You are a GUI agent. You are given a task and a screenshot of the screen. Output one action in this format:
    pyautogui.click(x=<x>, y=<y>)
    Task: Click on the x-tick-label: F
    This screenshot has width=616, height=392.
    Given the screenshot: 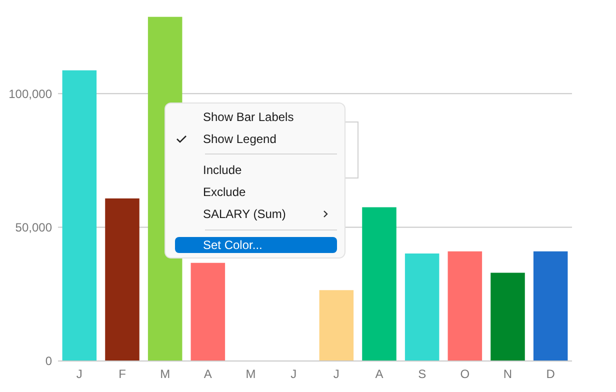 What is the action you would take?
    pyautogui.click(x=122, y=374)
    